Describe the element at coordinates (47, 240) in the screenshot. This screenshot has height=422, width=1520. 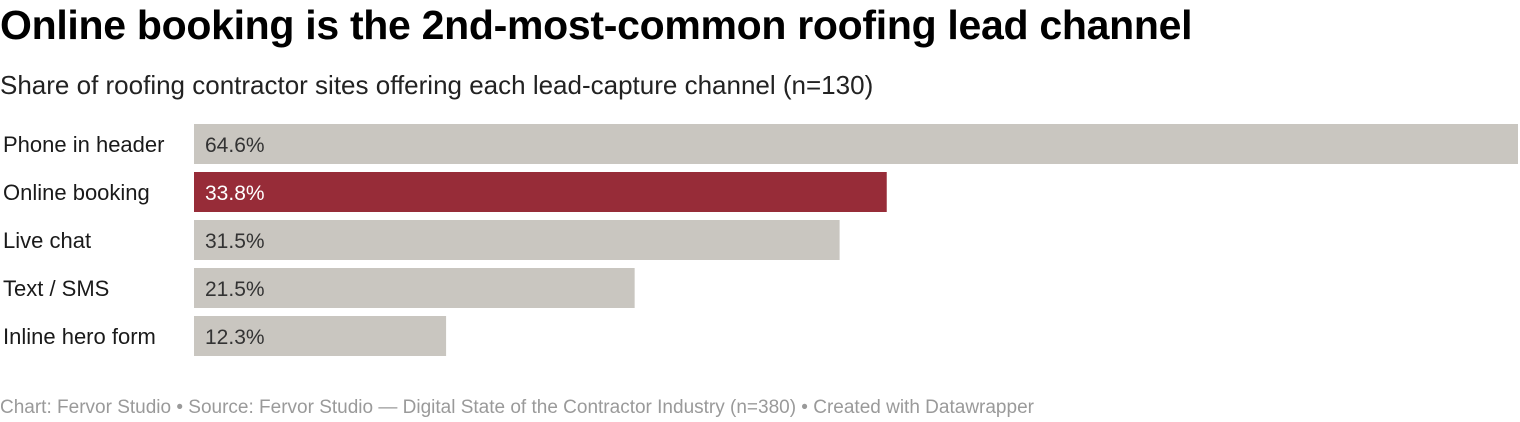
I see `category-label: Live chat` at that location.